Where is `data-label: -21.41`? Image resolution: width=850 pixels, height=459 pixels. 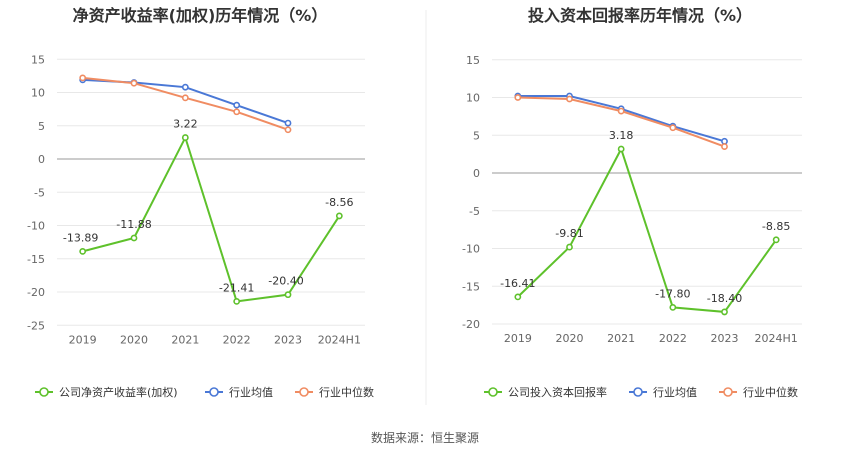
data-label: -21.41 is located at coordinates (236, 287).